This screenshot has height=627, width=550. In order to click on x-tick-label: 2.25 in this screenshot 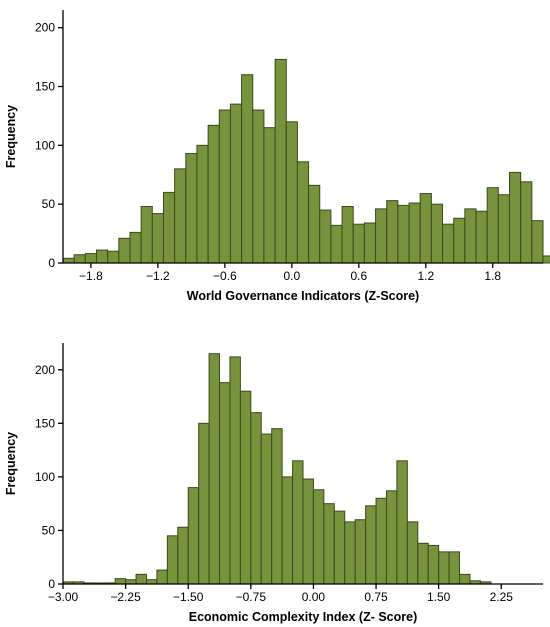, I will do `click(502, 597)`.